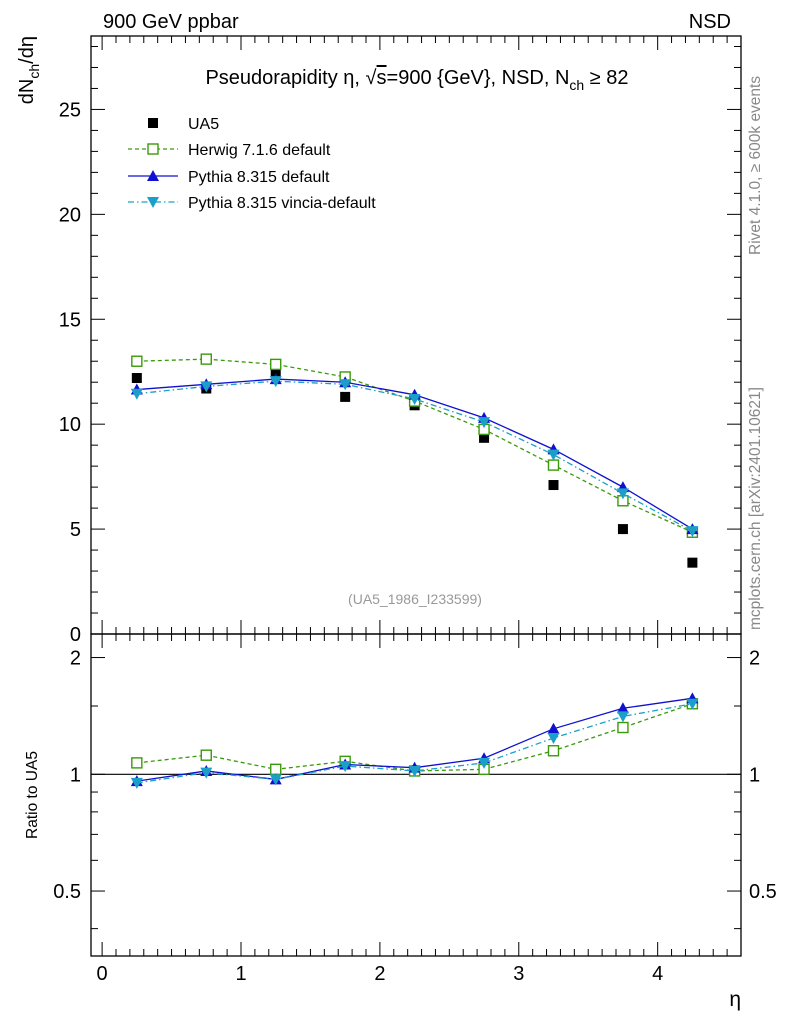  I want to click on legend-marker-vincia, so click(153, 202).